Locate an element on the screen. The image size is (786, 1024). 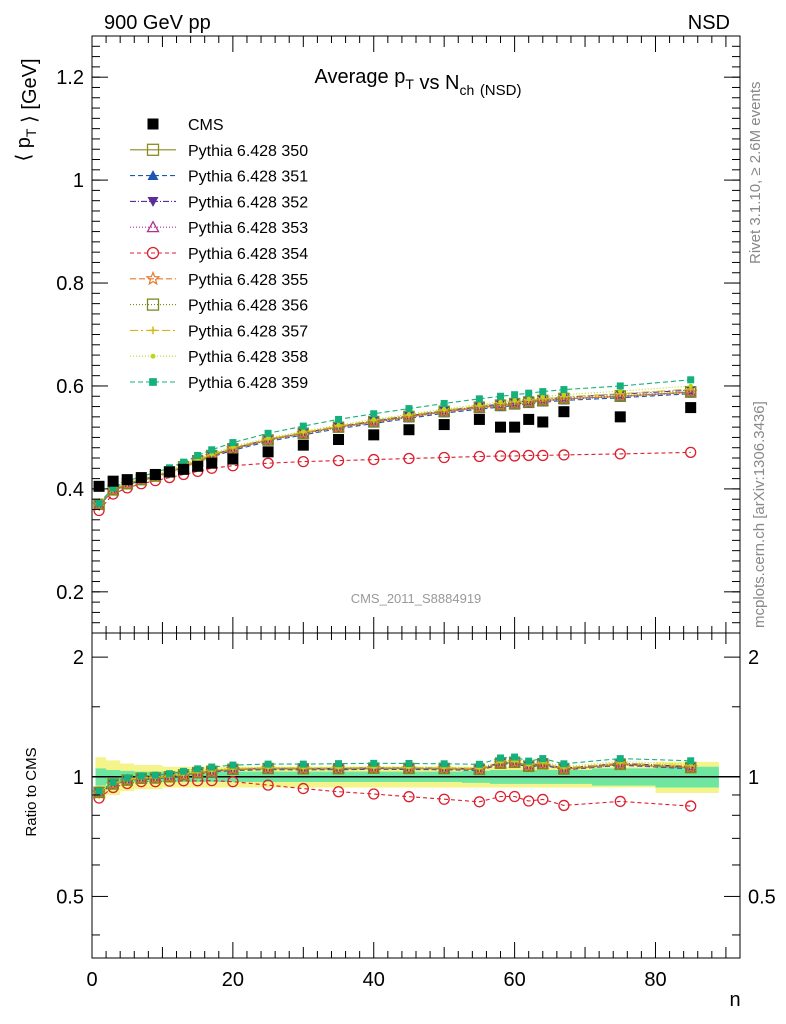
legend-entry-pythia-6-428-354: Pythia 6.428 354 is located at coordinates (219, 254).